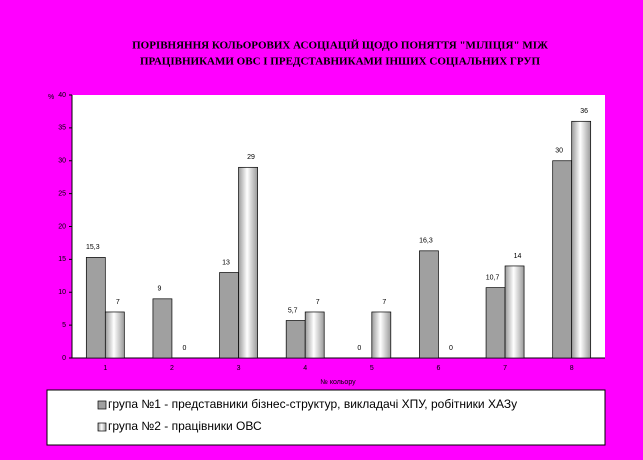 The height and width of the screenshot is (460, 643). Describe the element at coordinates (584, 111) in the screenshot. I see `value-label: 36` at that location.